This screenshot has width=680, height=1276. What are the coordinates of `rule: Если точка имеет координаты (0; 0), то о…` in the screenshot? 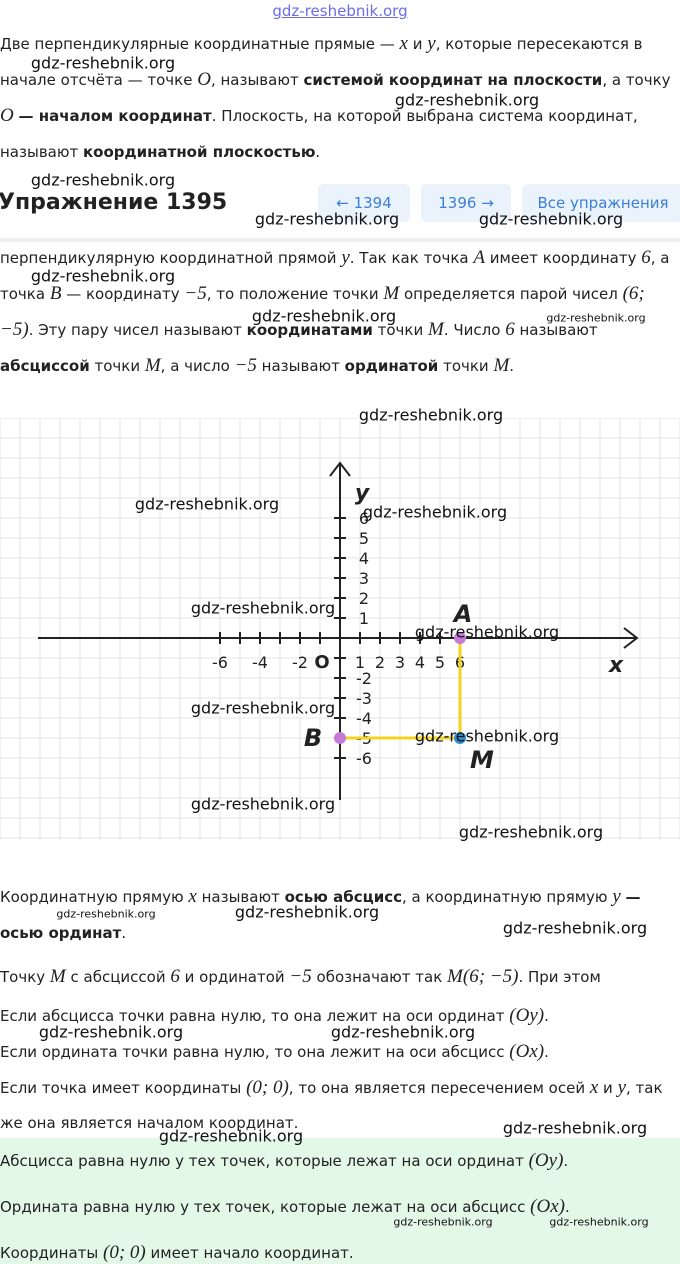 It's located at (339, 1105).